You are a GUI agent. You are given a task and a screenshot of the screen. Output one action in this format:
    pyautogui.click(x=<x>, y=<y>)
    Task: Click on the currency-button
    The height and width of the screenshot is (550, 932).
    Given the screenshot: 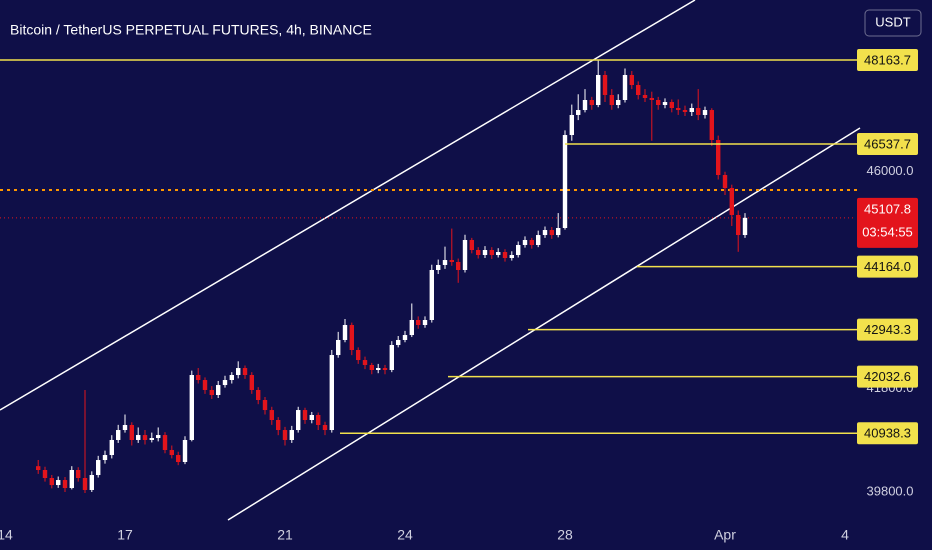 What is the action you would take?
    pyautogui.click(x=893, y=23)
    